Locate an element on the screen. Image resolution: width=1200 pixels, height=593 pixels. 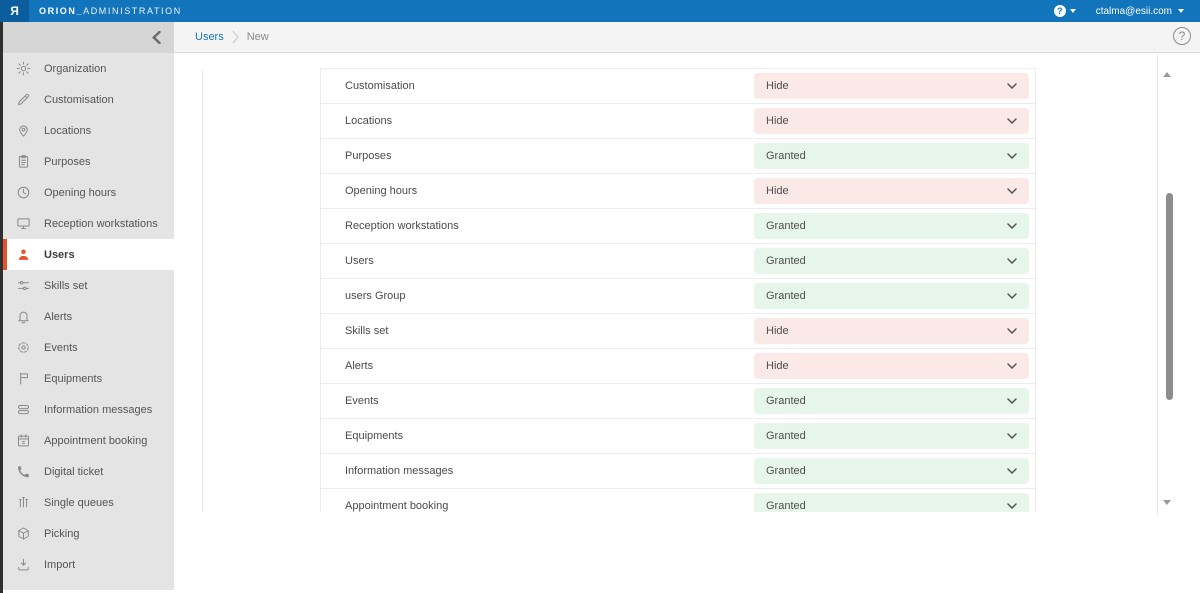
permission-select-alerts: Hide is located at coordinates (891, 366).